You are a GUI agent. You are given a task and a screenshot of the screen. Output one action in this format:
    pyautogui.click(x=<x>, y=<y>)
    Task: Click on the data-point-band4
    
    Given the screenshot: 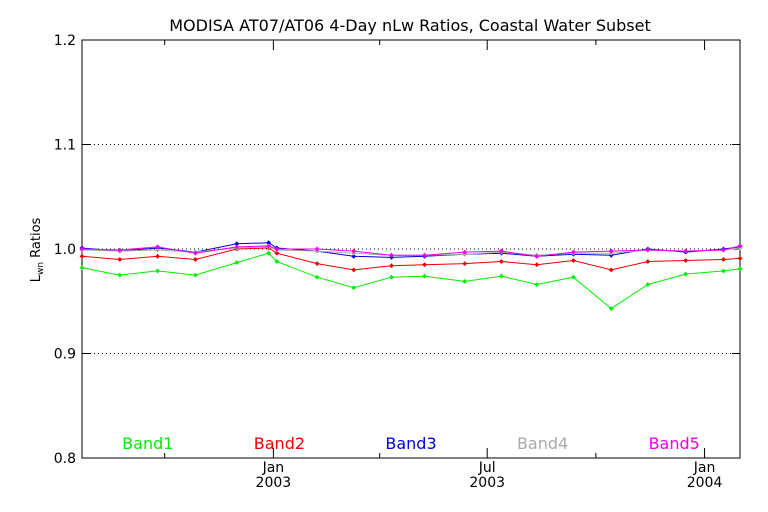 What is the action you would take?
    pyautogui.click(x=158, y=250)
    